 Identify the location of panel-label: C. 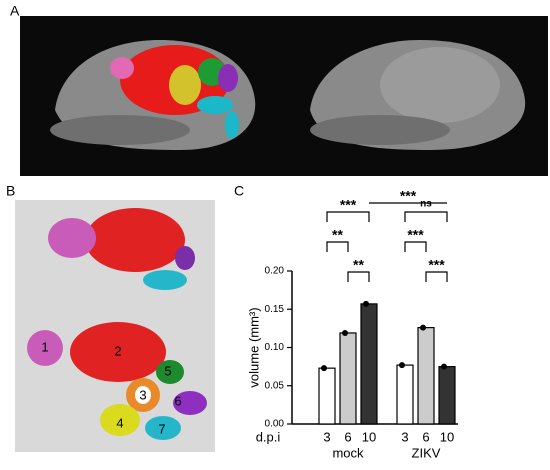
(239, 191).